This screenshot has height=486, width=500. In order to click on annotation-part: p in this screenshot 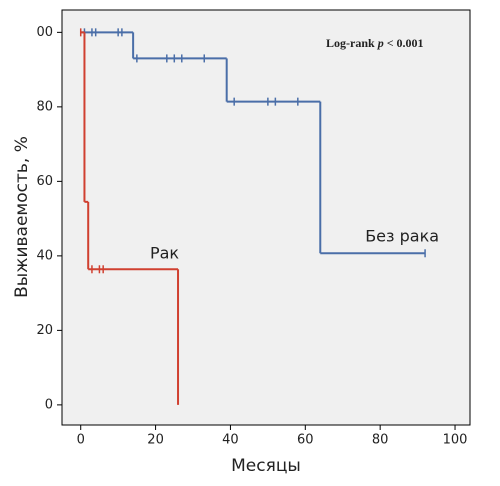, I will do `click(380, 43)`.